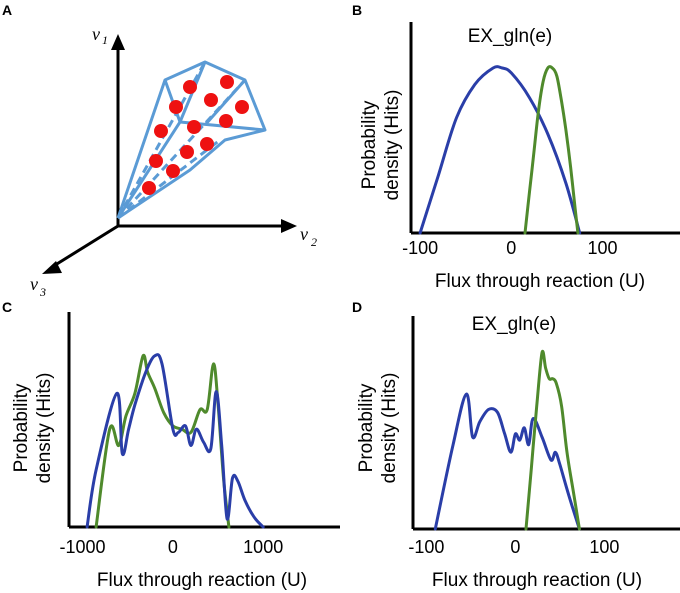 This screenshot has width=680, height=593. I want to click on chart-d-xlabel: Flux through reaction (U), so click(537, 580).